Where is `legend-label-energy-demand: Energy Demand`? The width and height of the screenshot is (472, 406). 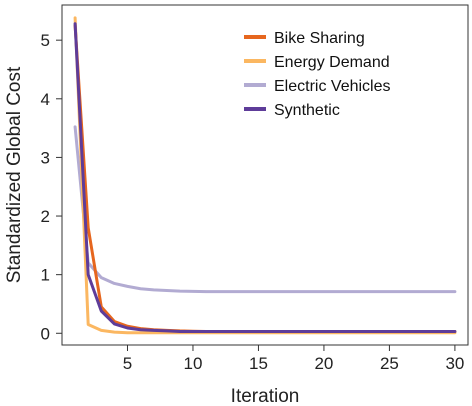
legend-label-energy-demand: Energy Demand is located at coordinates (332, 62).